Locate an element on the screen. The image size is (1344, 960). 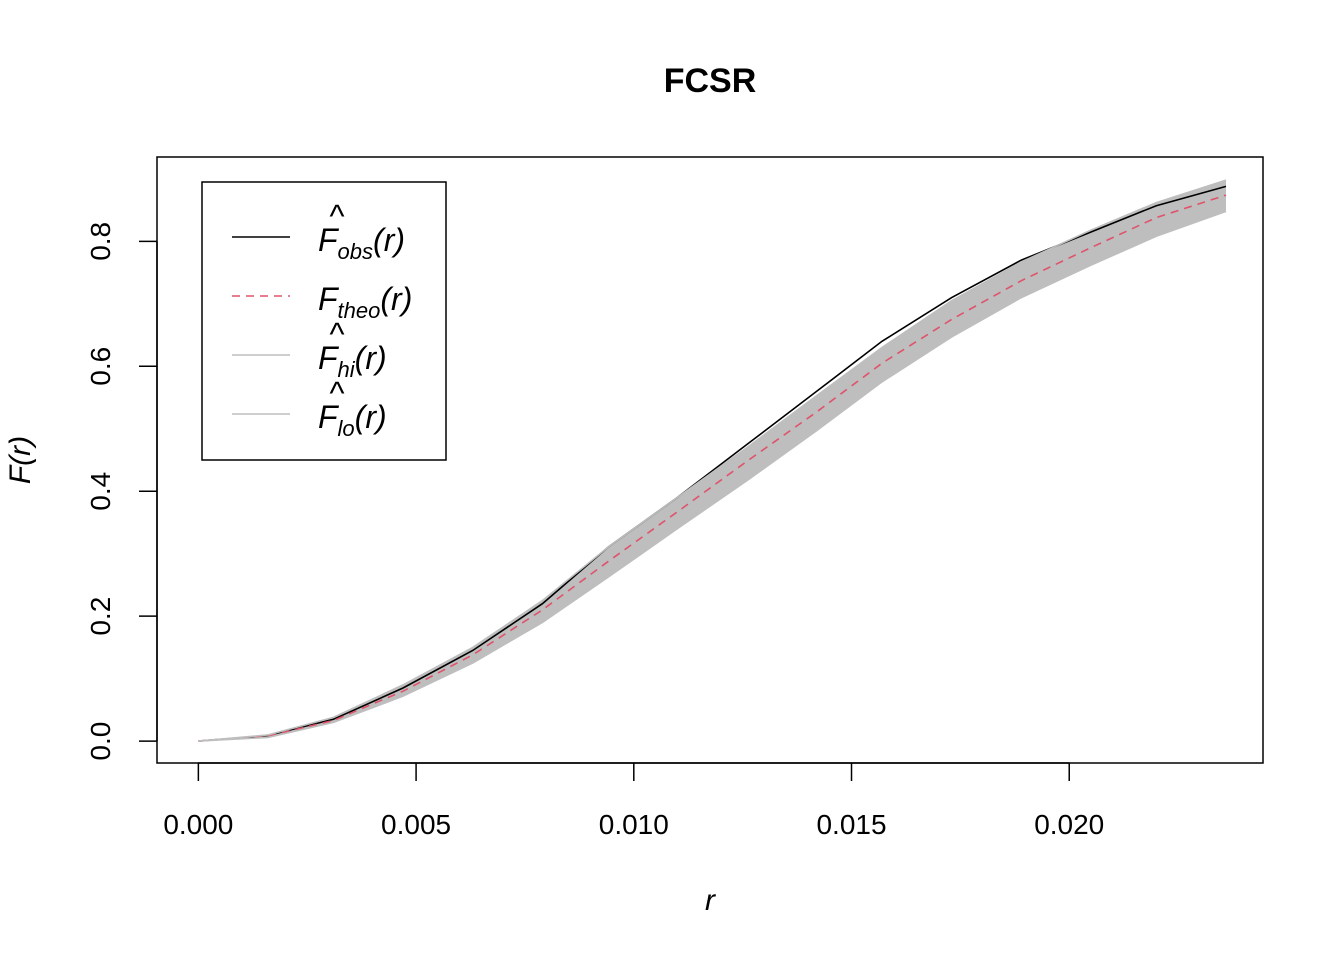
x-tick-label: 0.010 is located at coordinates (634, 824).